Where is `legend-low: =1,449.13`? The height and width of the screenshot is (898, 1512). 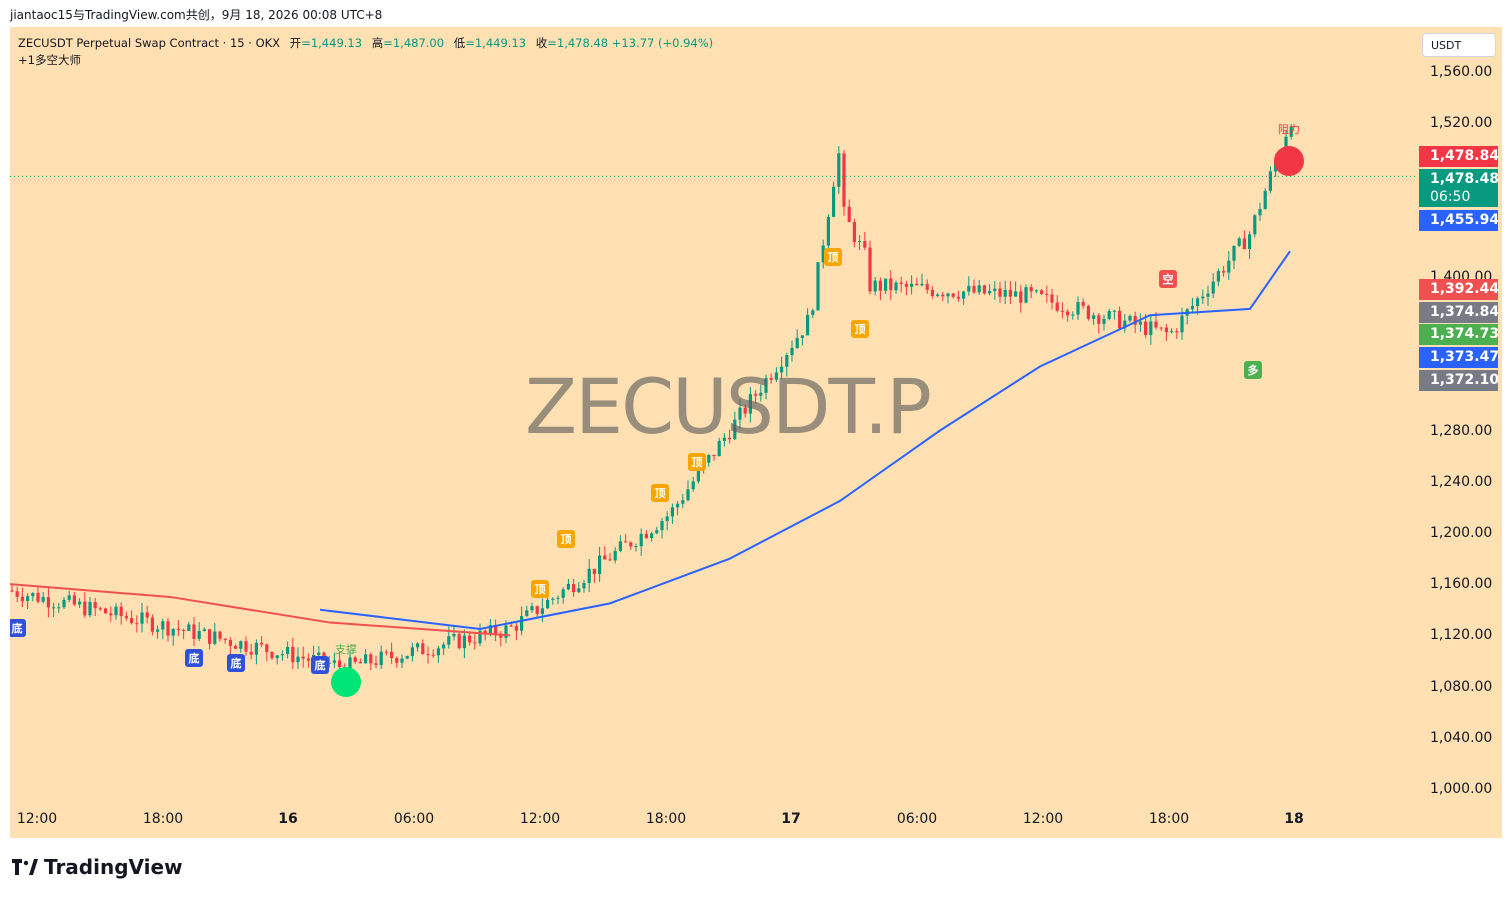 legend-low: =1,449.13 is located at coordinates (496, 43).